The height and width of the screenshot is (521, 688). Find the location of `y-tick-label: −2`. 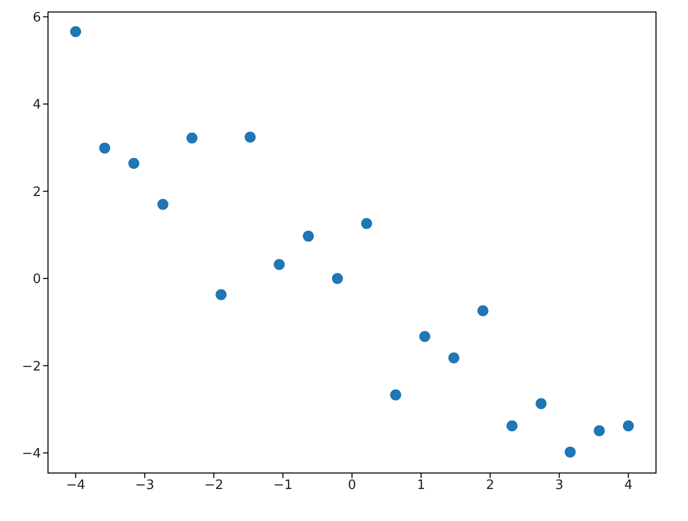

y-tick-label: −2 is located at coordinates (31, 366).